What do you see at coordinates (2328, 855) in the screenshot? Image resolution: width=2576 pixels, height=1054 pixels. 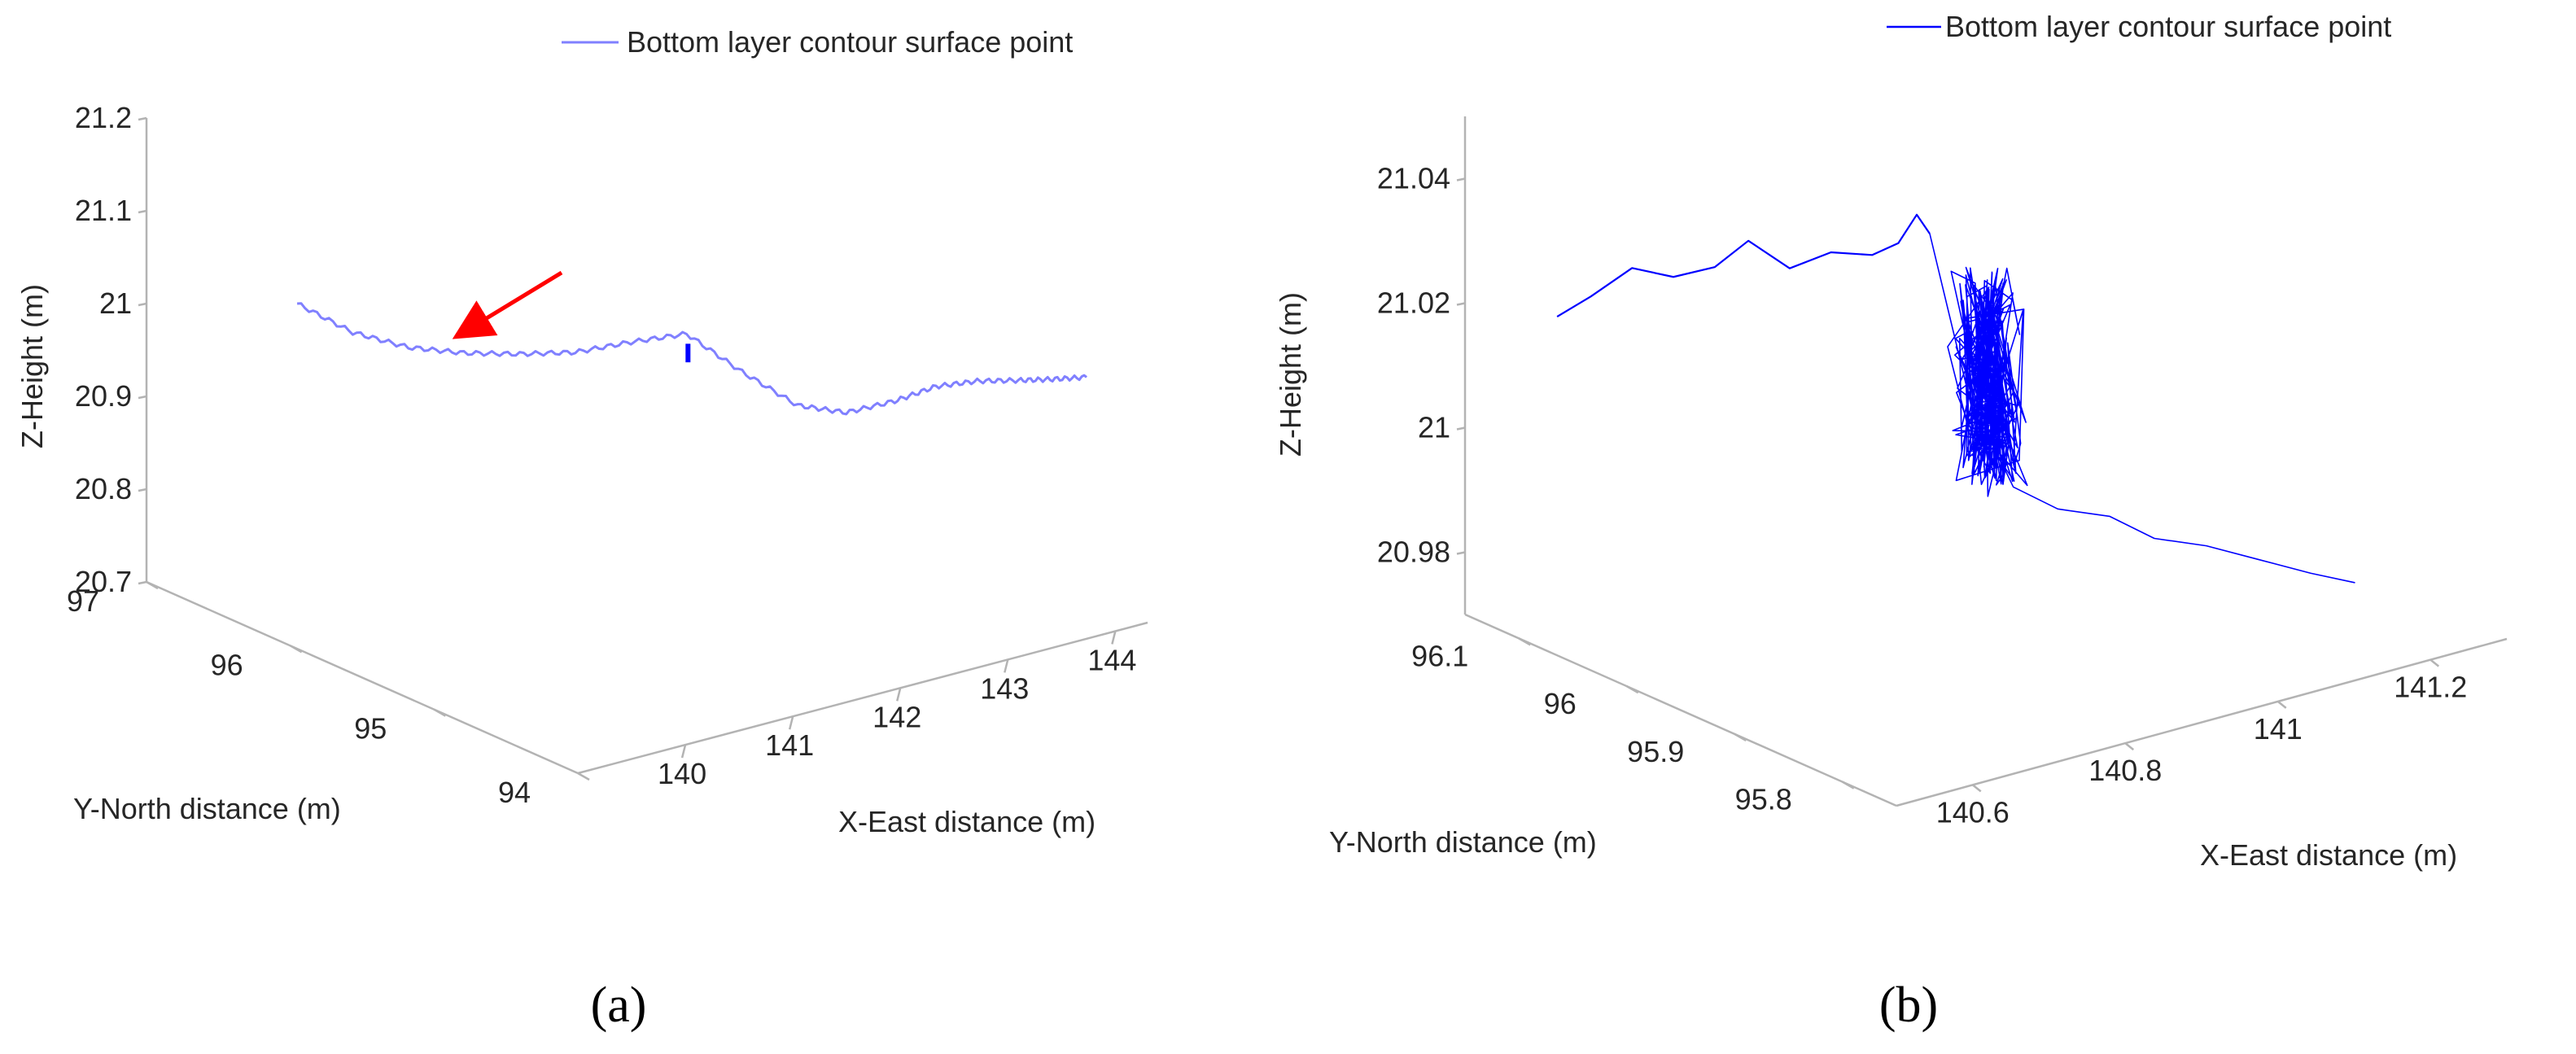 I see `panel-b-xlabel: X-East distance (m)` at bounding box center [2328, 855].